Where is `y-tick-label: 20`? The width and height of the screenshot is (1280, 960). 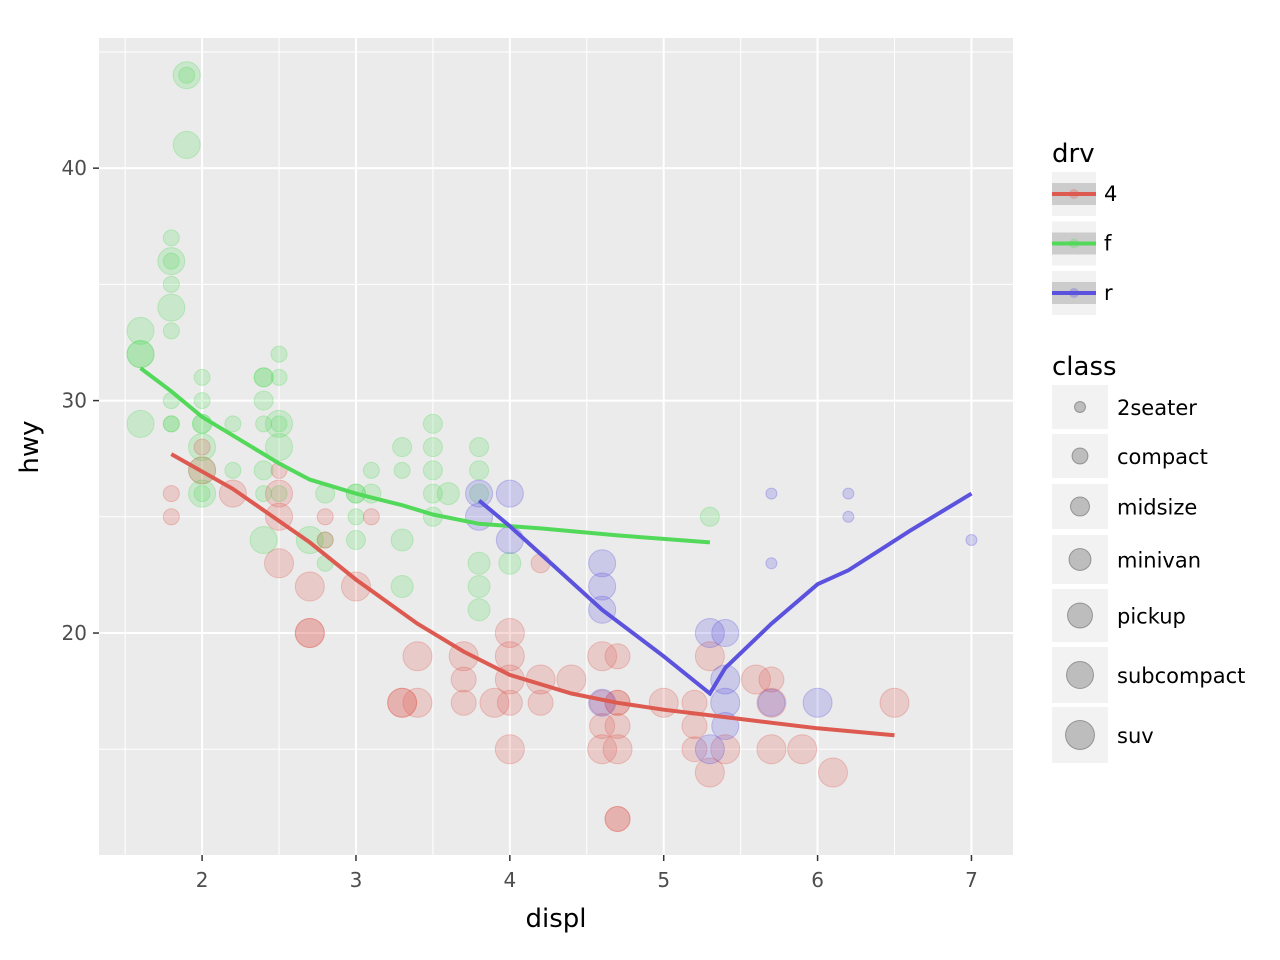
y-tick-label: 20 is located at coordinates (74, 633).